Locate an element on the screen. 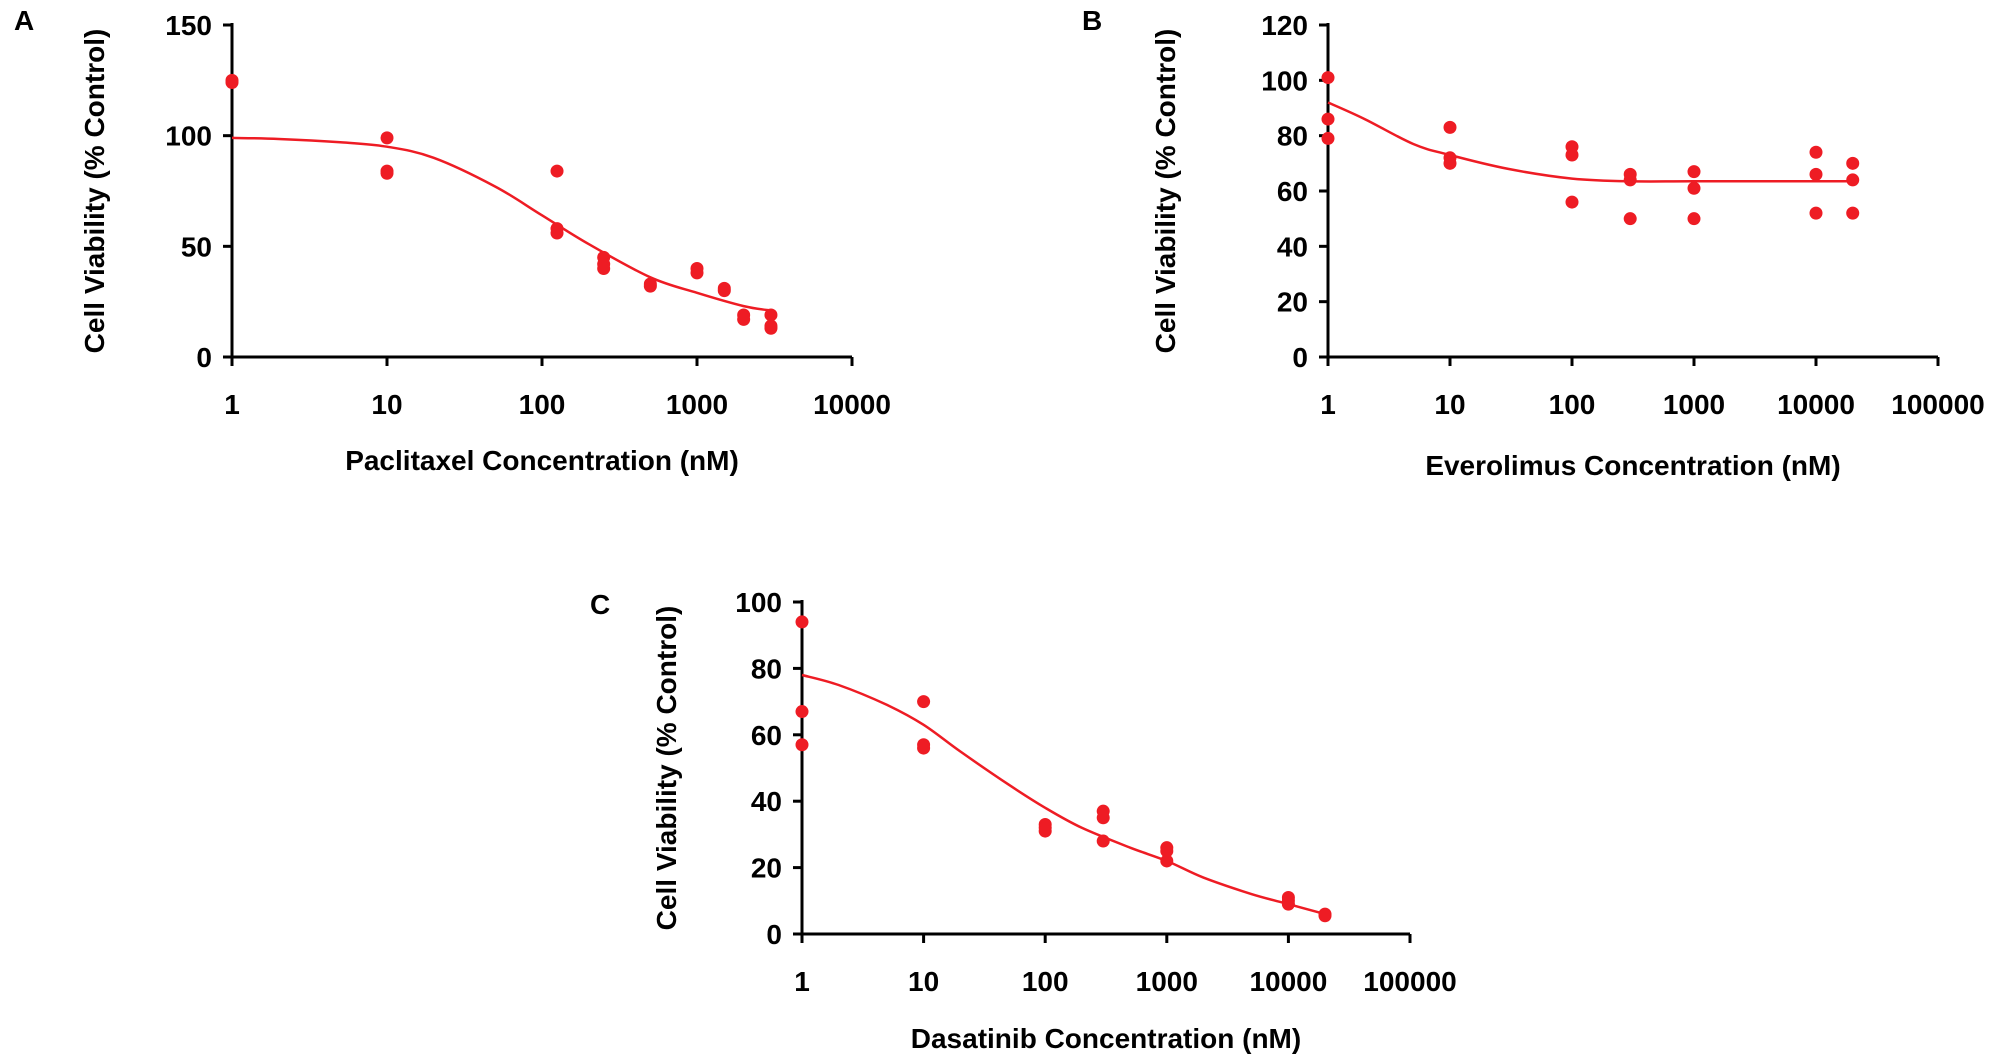  chart-1-x-tick-label: 1000 is located at coordinates (1694, 404).